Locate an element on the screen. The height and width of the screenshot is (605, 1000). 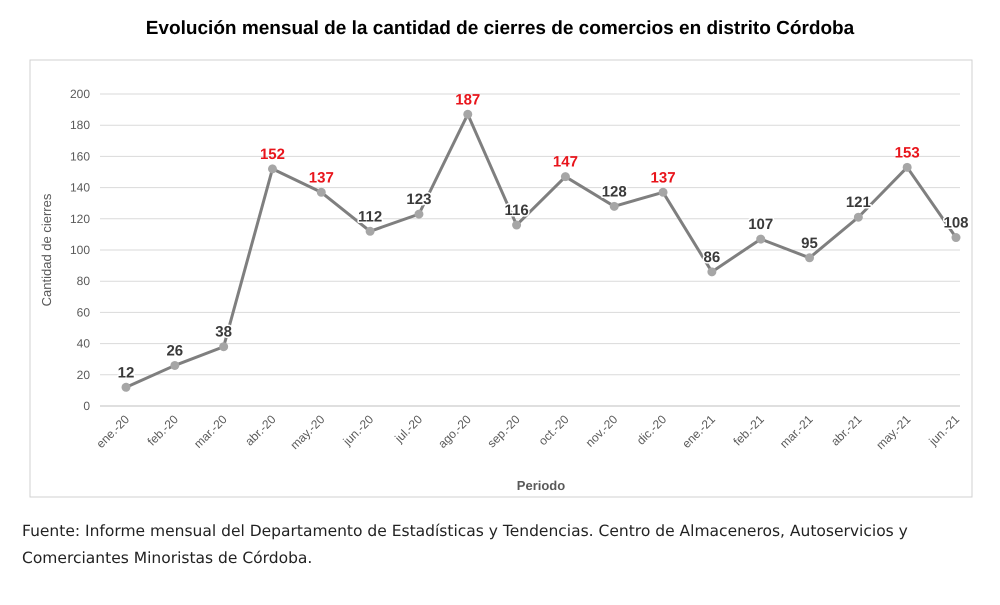
annotation: 152 is located at coordinates (272, 154).